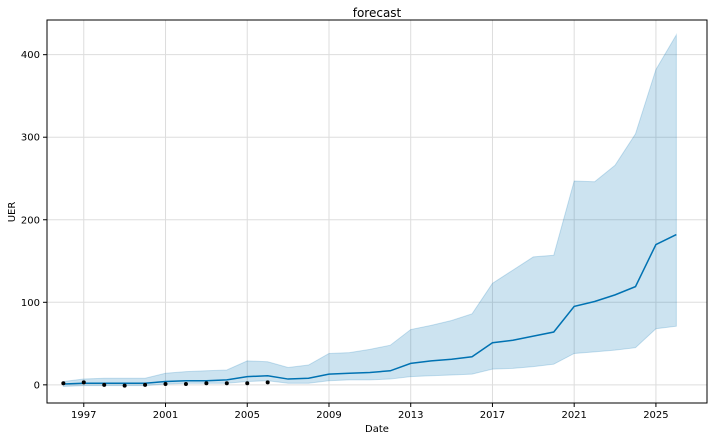 This screenshot has width=712, height=440. What do you see at coordinates (377, 429) in the screenshot?
I see `x-axis-title: Date` at bounding box center [377, 429].